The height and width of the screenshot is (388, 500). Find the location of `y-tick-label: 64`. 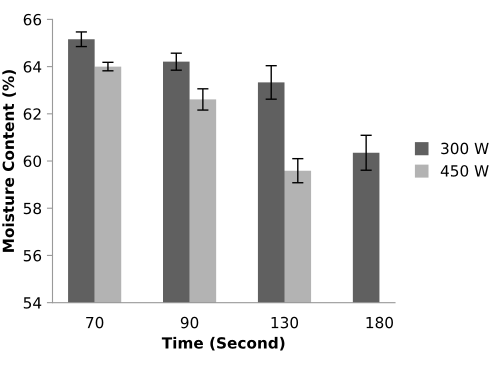

y-tick-label: 64 is located at coordinates (33, 67).